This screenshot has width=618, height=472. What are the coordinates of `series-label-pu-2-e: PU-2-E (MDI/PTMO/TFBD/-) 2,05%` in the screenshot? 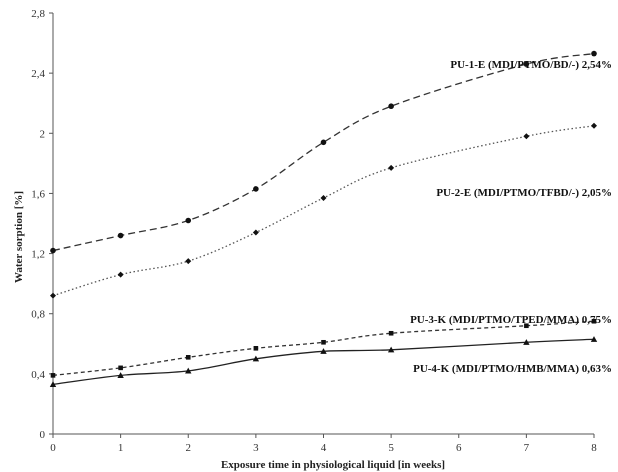 It's located at (524, 193).